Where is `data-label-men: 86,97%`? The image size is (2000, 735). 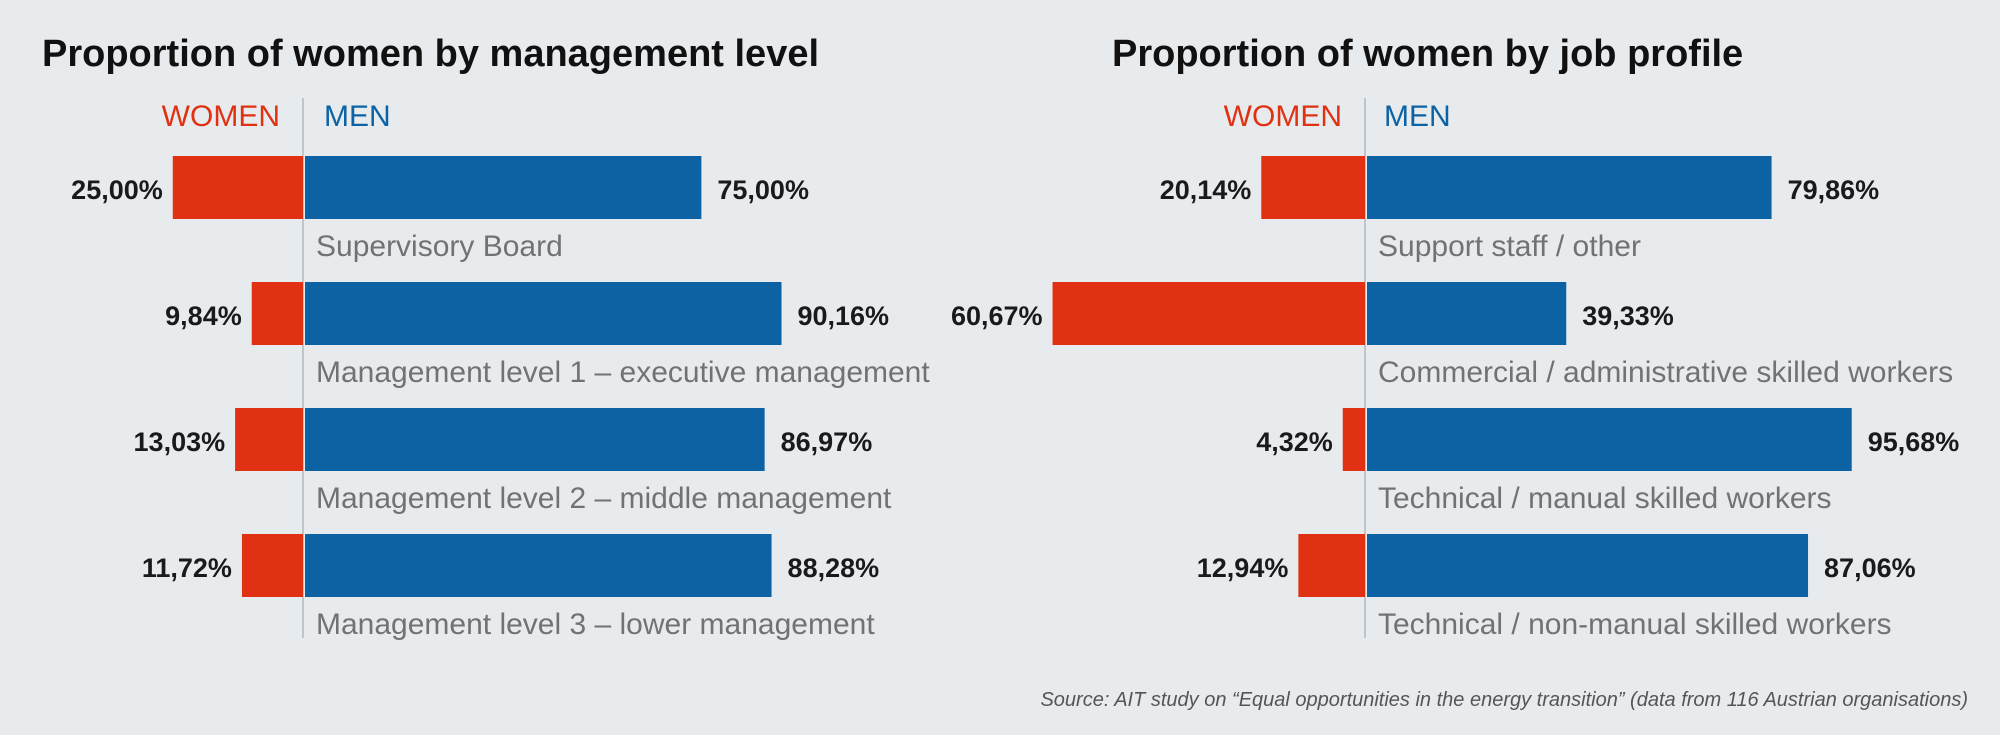
data-label-men: 86,97% is located at coordinates (827, 442).